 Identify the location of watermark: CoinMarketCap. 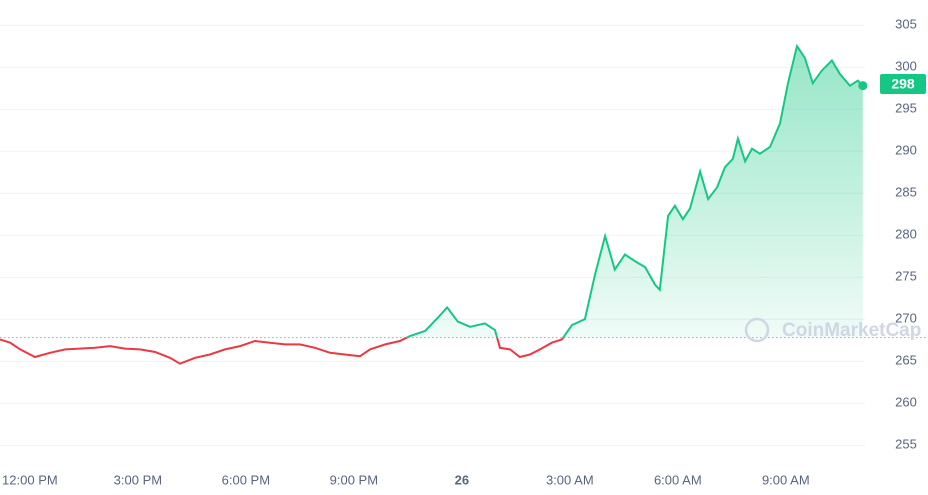
(851, 330).